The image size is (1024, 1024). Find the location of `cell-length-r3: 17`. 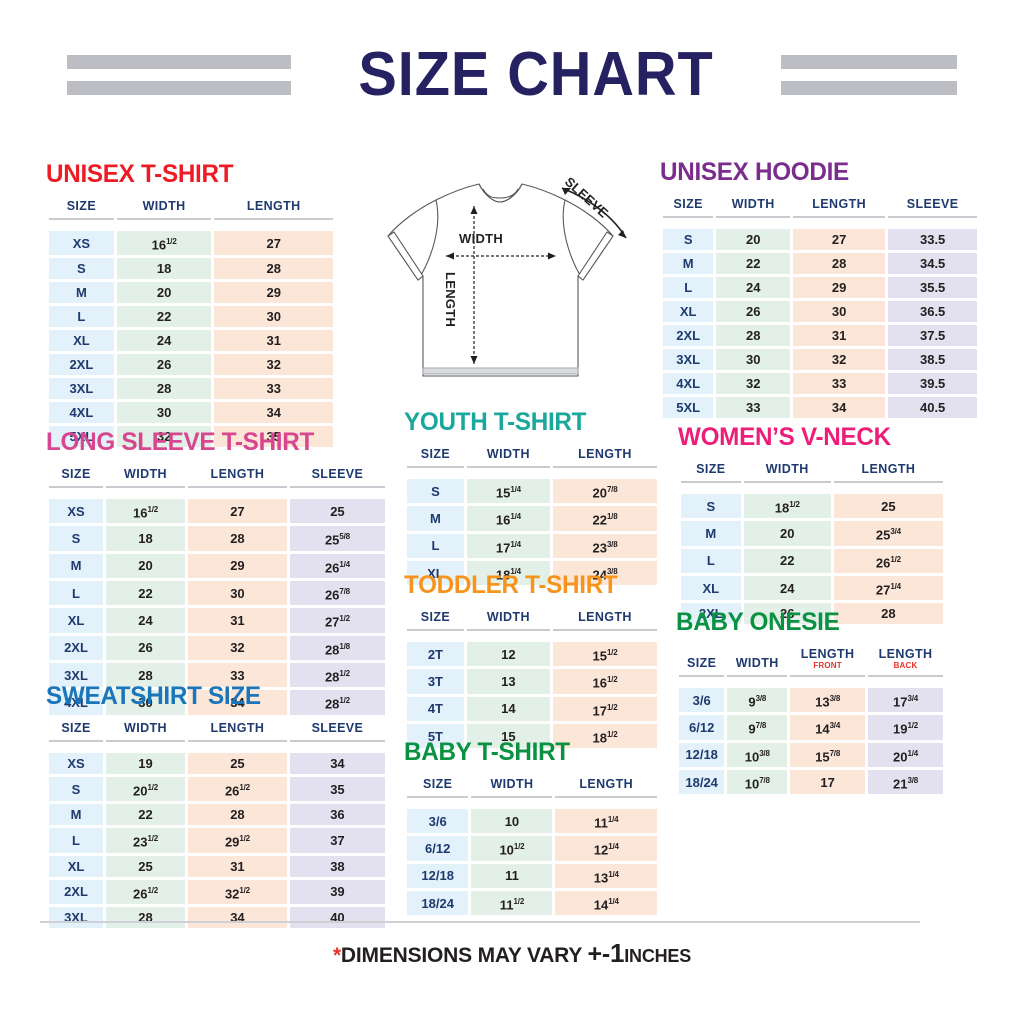

cell-length-r3: 17 is located at coordinates (828, 782).